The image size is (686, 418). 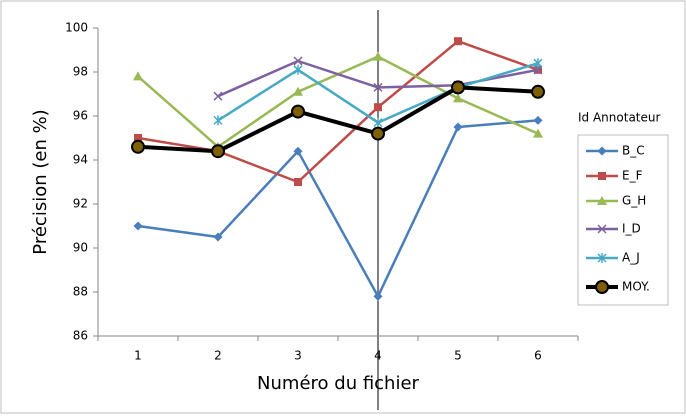 I want to click on y-tick-label: 100, so click(x=76, y=28).